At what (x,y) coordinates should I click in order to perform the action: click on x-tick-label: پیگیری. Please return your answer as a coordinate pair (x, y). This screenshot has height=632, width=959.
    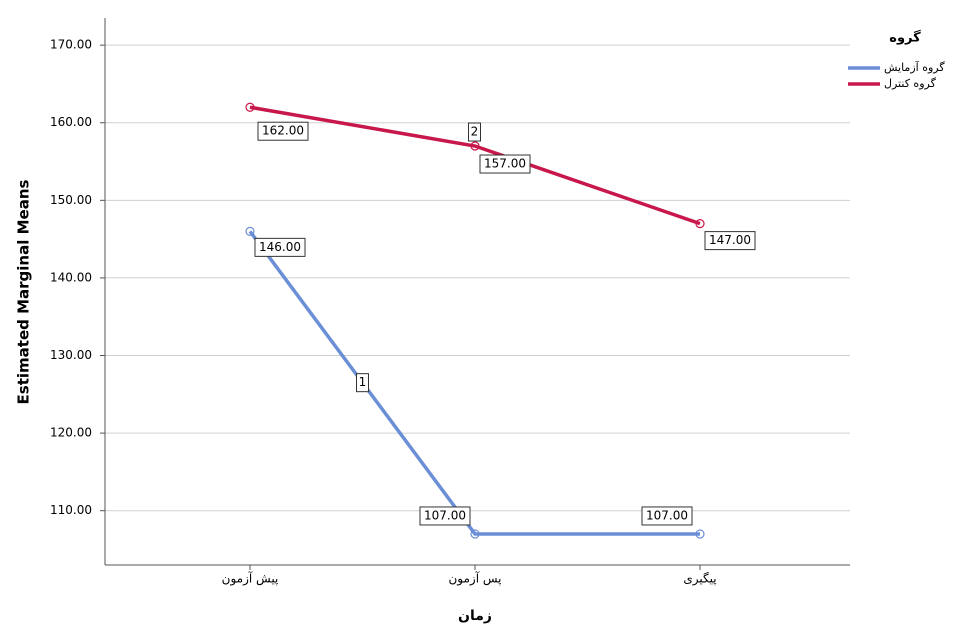
    Looking at the image, I should click on (699, 579).